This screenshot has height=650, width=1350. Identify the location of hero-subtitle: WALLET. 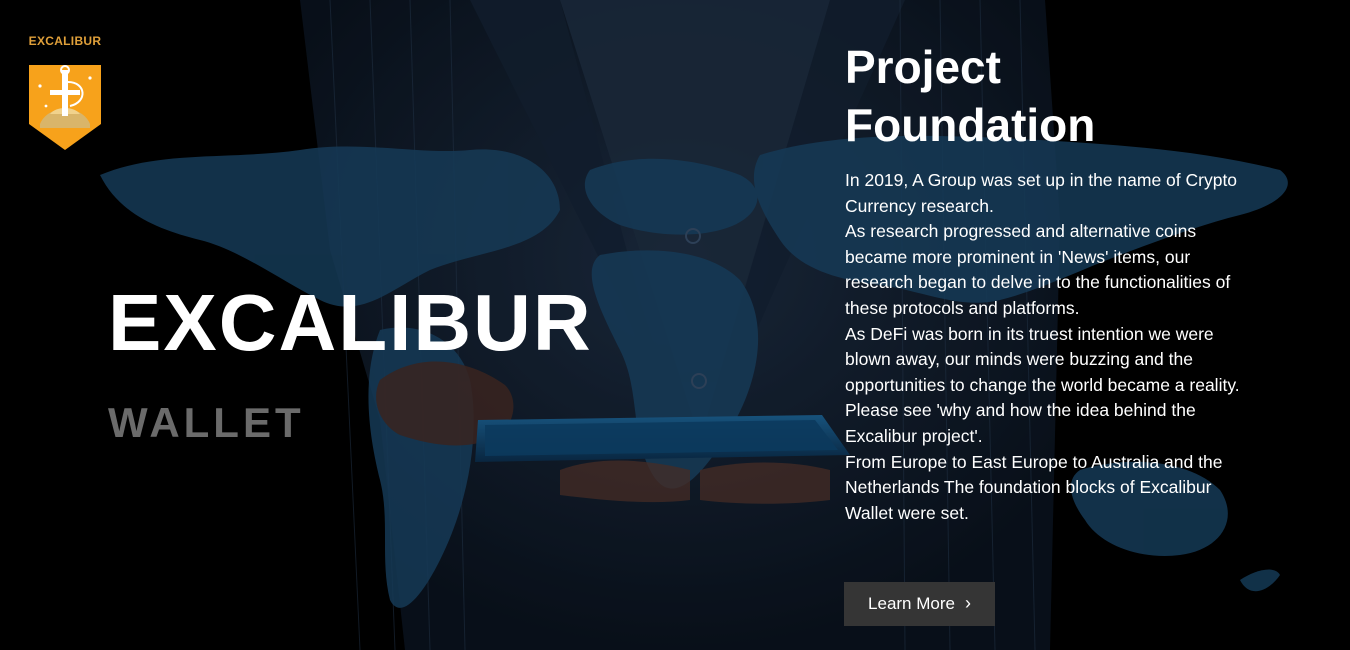
(206, 422).